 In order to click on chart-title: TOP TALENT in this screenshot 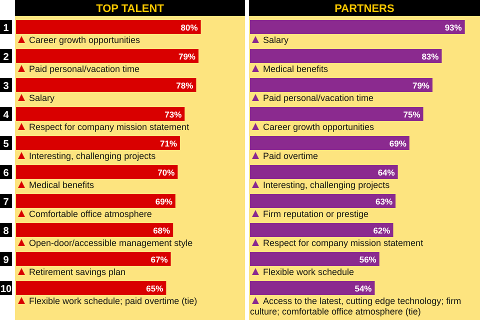, I will do `click(130, 9)`.